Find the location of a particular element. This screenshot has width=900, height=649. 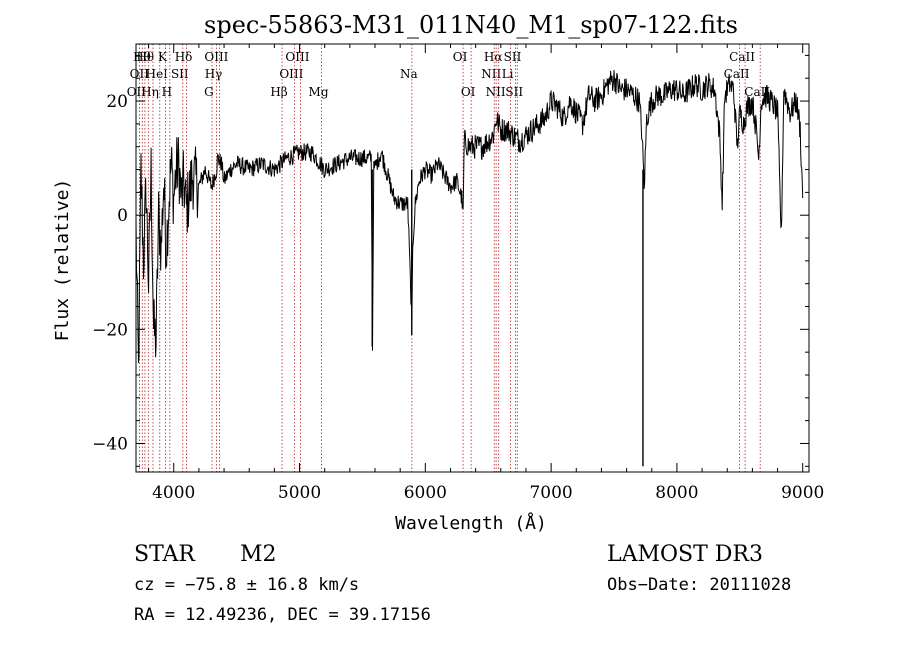

obs-date-text: Obs−Date: 20111028 is located at coordinates (699, 585).